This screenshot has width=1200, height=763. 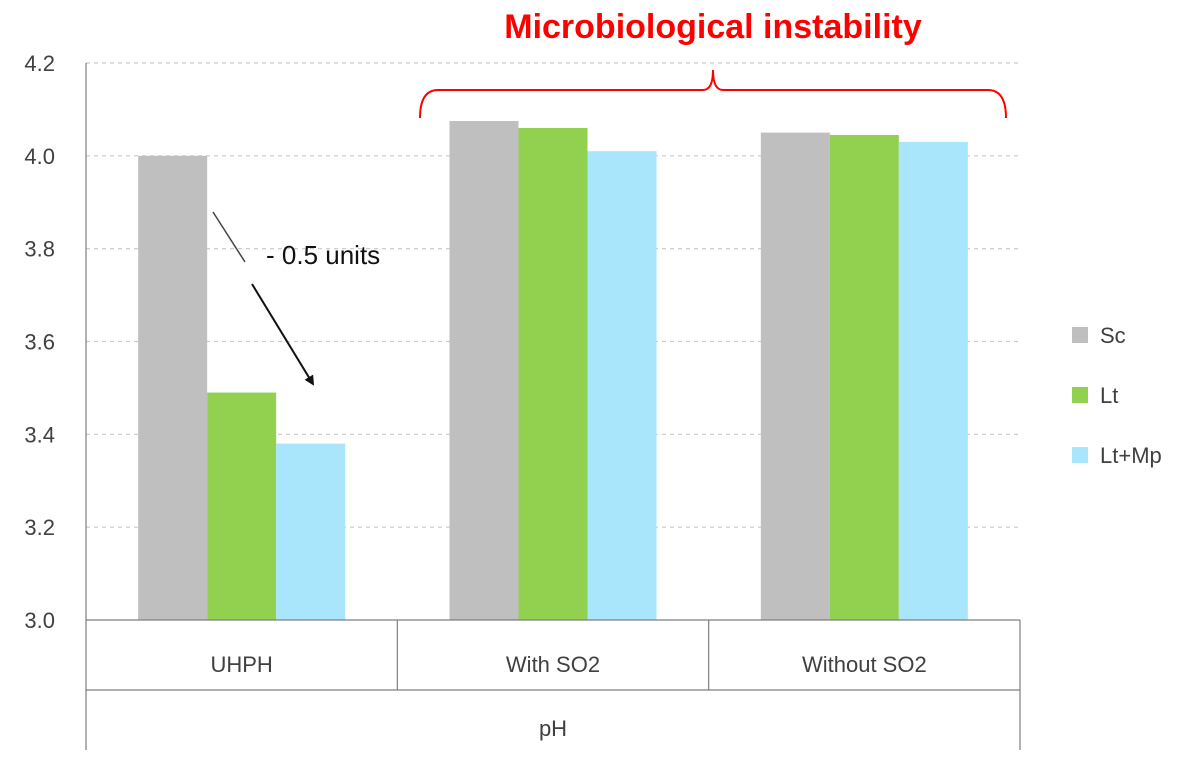 I want to click on legend-label: Lt+Mp, so click(x=1131, y=455).